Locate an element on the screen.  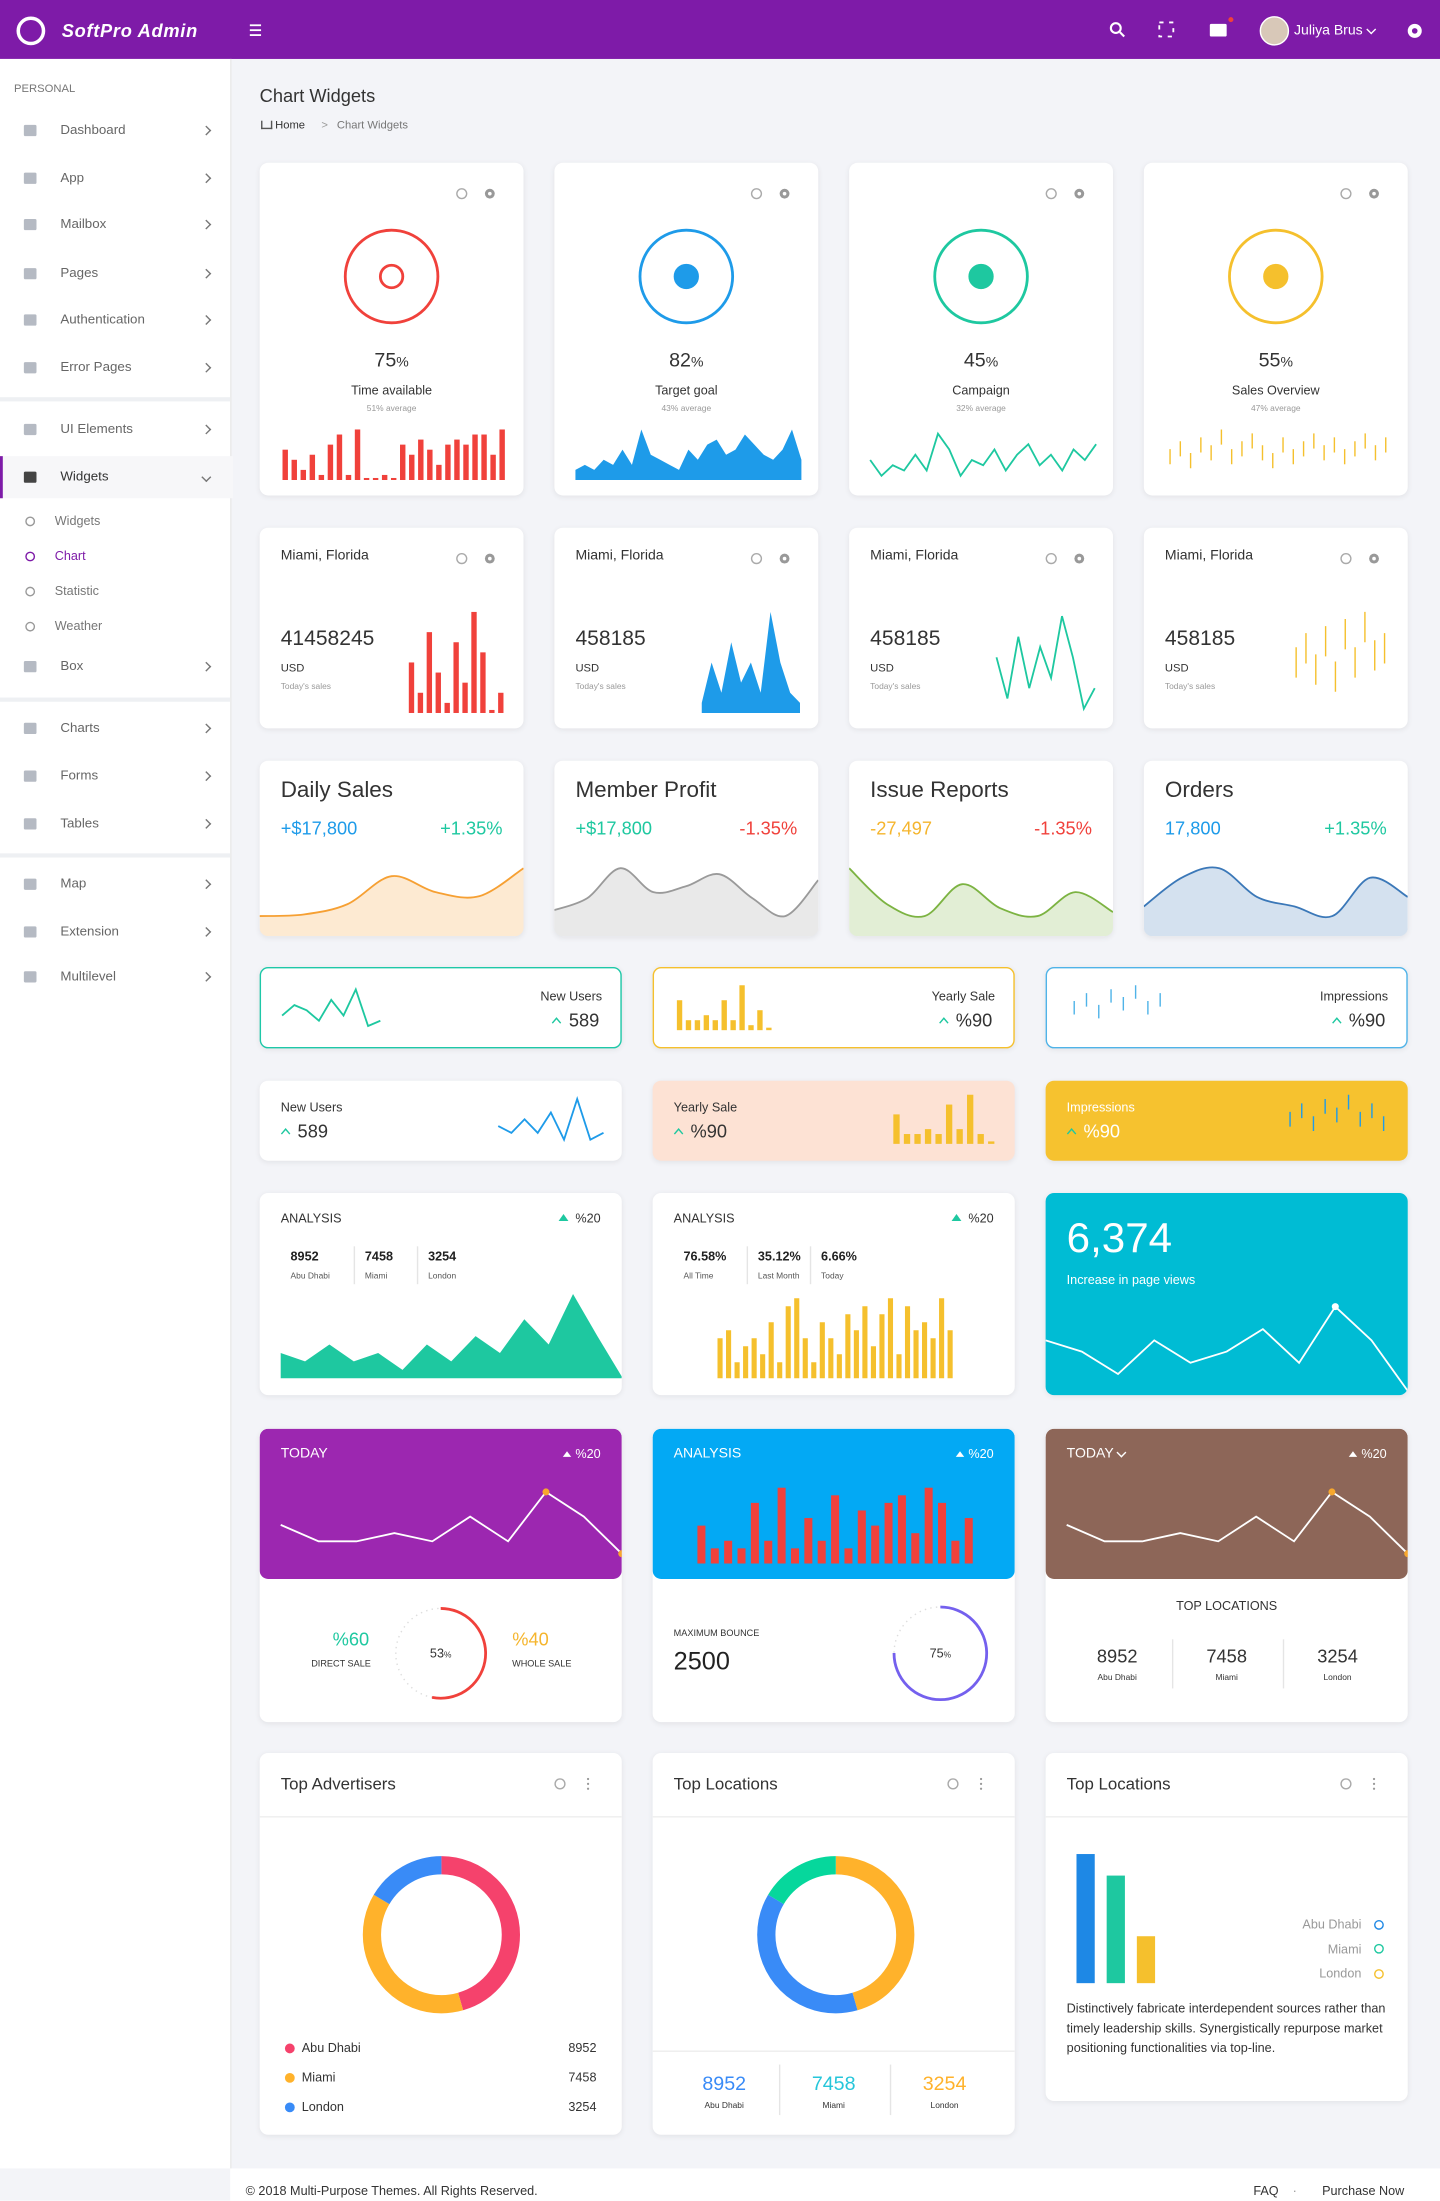
sidebar-divider is located at coordinates (115, 399).